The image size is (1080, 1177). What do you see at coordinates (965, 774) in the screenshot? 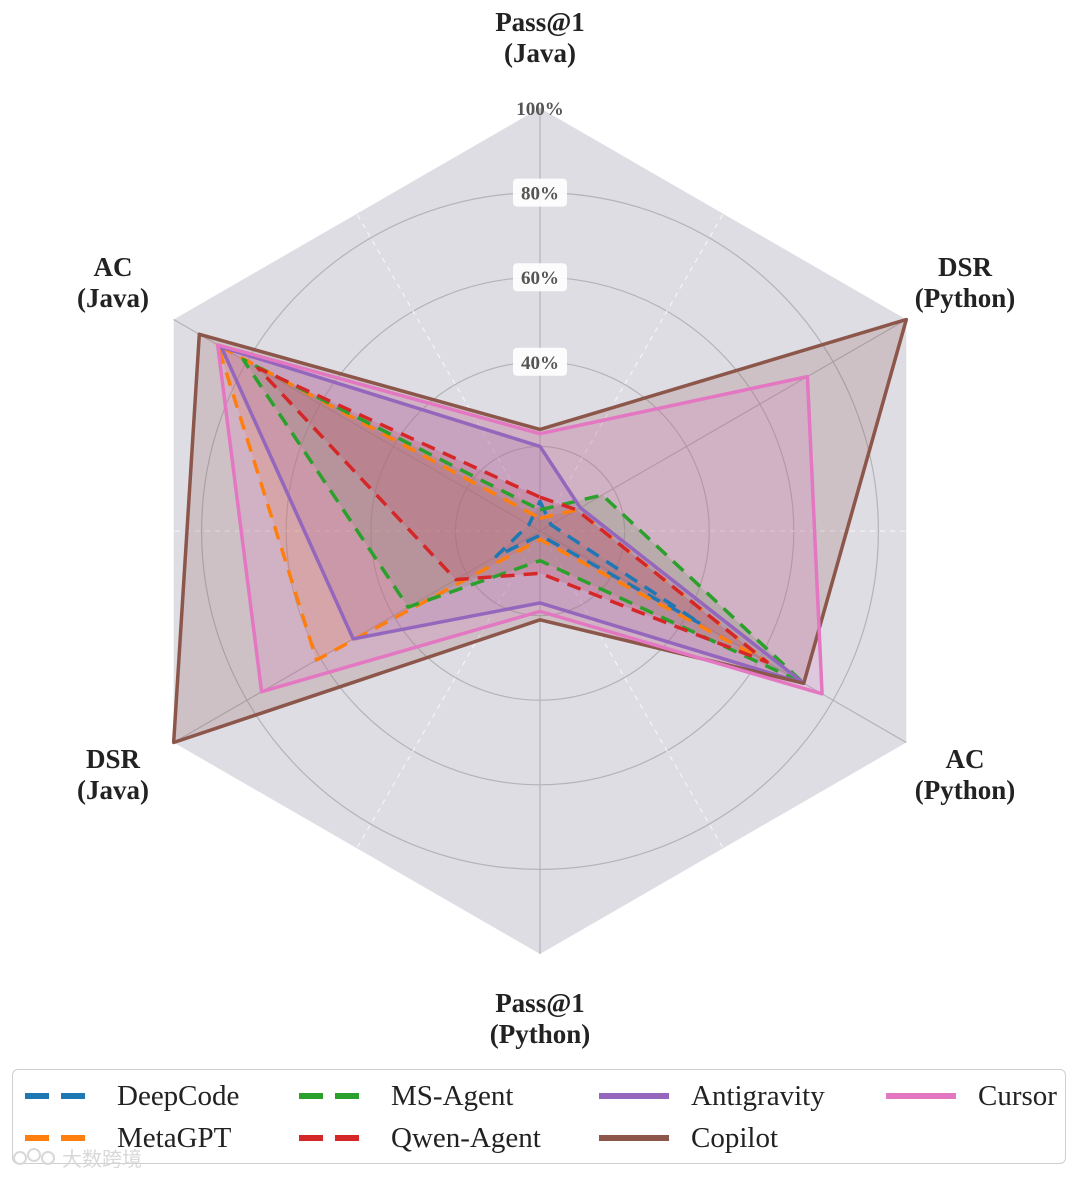
I see `axis-label: AC (Python)` at bounding box center [965, 774].